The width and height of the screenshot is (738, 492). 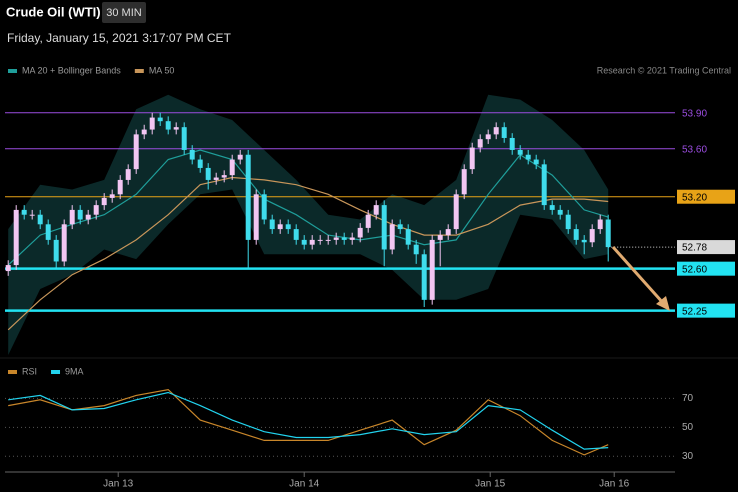 I want to click on level-label: 52.25, so click(x=694, y=311).